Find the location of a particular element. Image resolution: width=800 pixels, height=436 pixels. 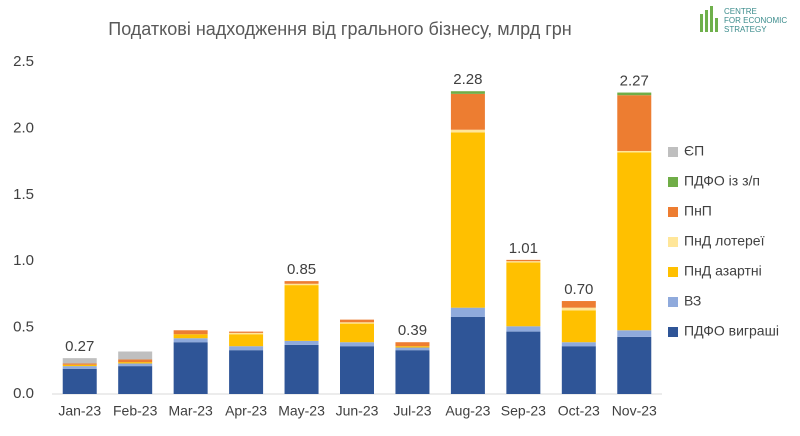

legend-label: ВЗ is located at coordinates (692, 301).